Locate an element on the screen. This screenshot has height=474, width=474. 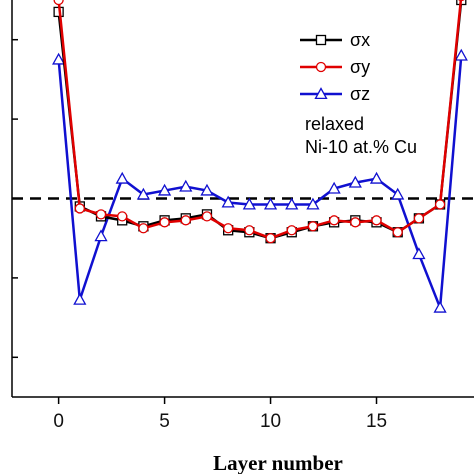
annotation-text: Ni-10 at.% Cu is located at coordinates (361, 147).